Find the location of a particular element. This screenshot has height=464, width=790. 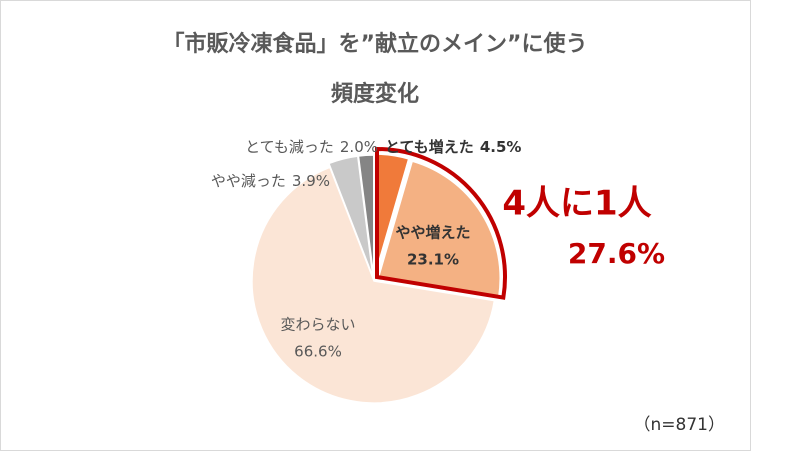

highlight-text: 4人に1人 is located at coordinates (576, 204).